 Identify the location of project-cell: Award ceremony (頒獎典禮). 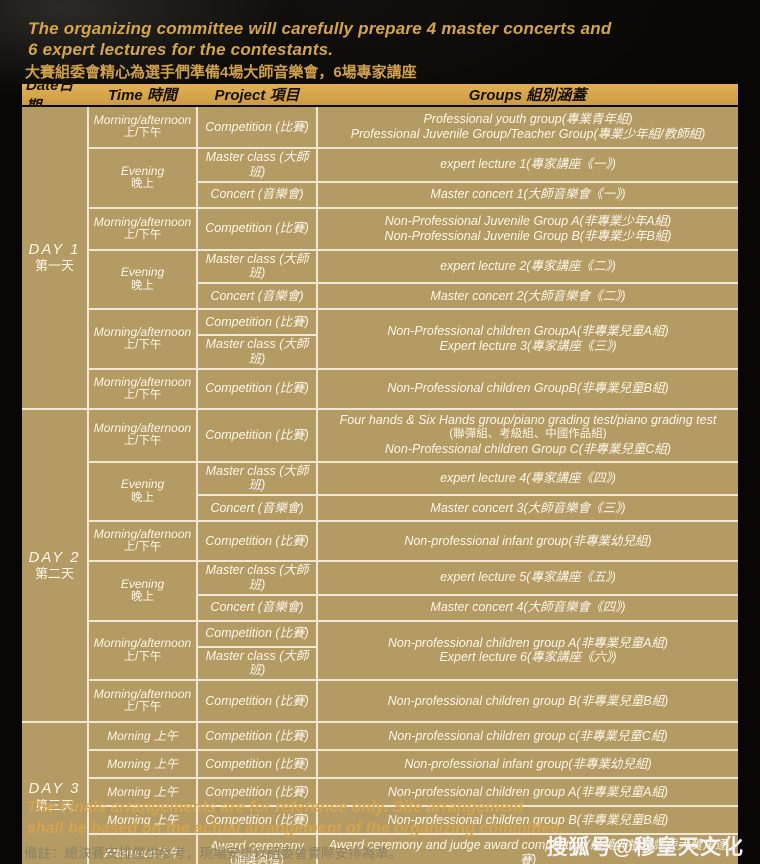
(257, 848).